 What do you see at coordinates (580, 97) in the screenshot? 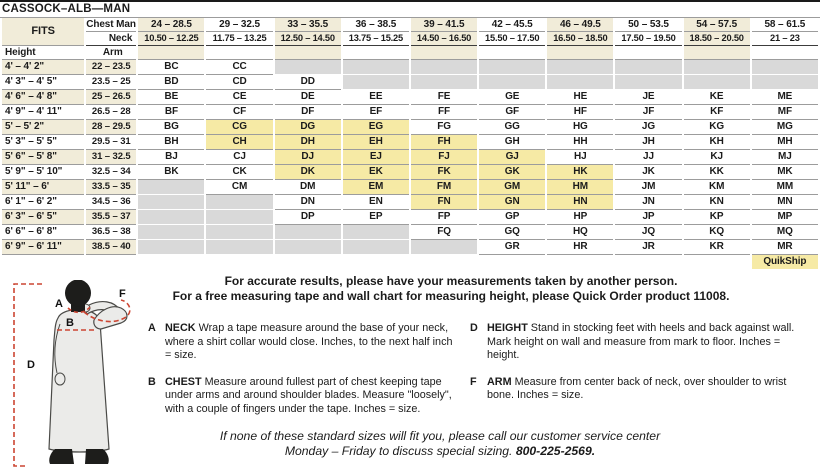
I see `size-code-cell: HE` at bounding box center [580, 97].